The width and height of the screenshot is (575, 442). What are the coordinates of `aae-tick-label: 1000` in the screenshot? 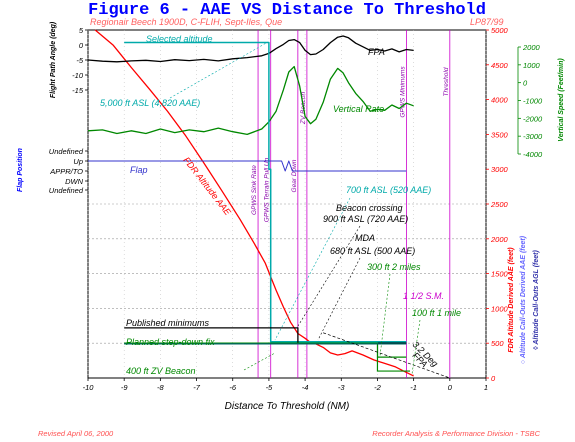 It's located at (500, 308).